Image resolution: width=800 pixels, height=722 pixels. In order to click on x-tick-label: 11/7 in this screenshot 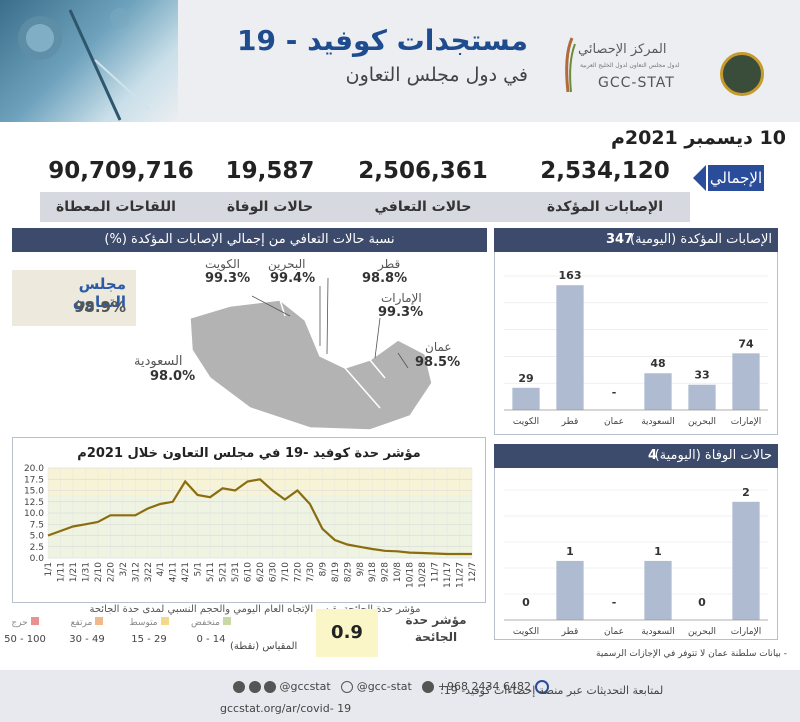, I will do `click(436, 572)`.